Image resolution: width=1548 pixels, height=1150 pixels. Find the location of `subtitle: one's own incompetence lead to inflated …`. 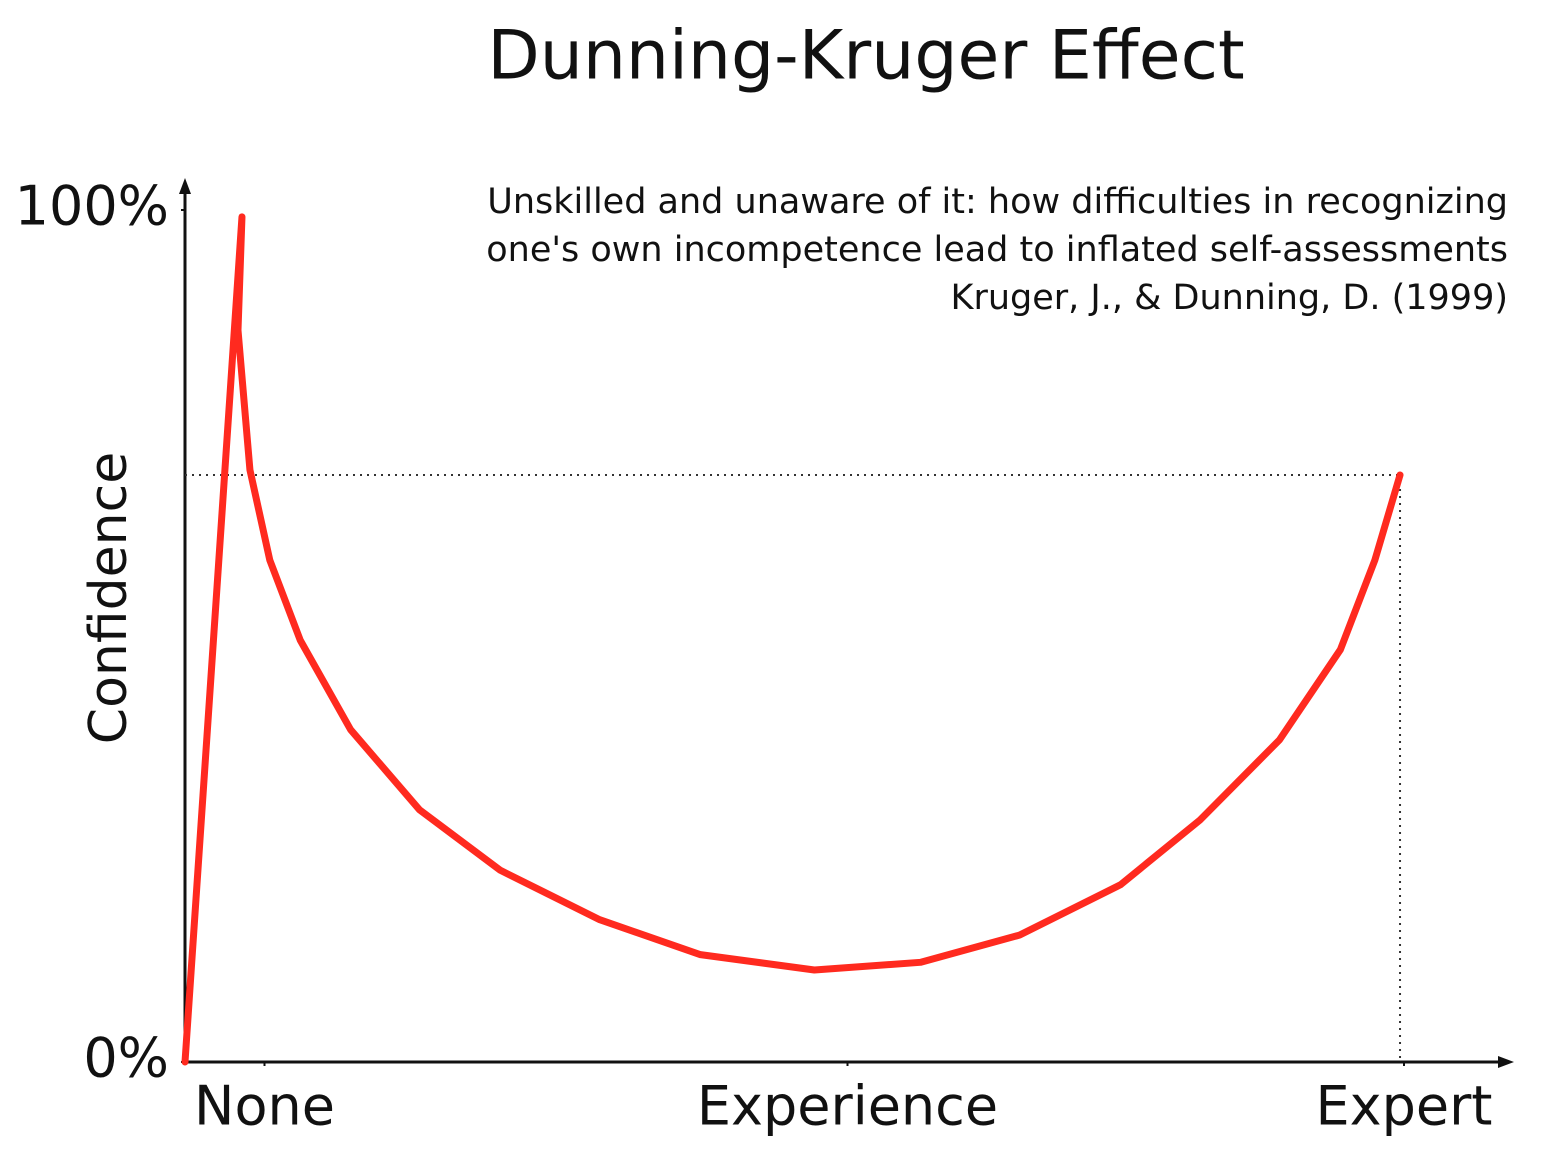

subtitle: one's own incompetence lead to inflated … is located at coordinates (997, 250).